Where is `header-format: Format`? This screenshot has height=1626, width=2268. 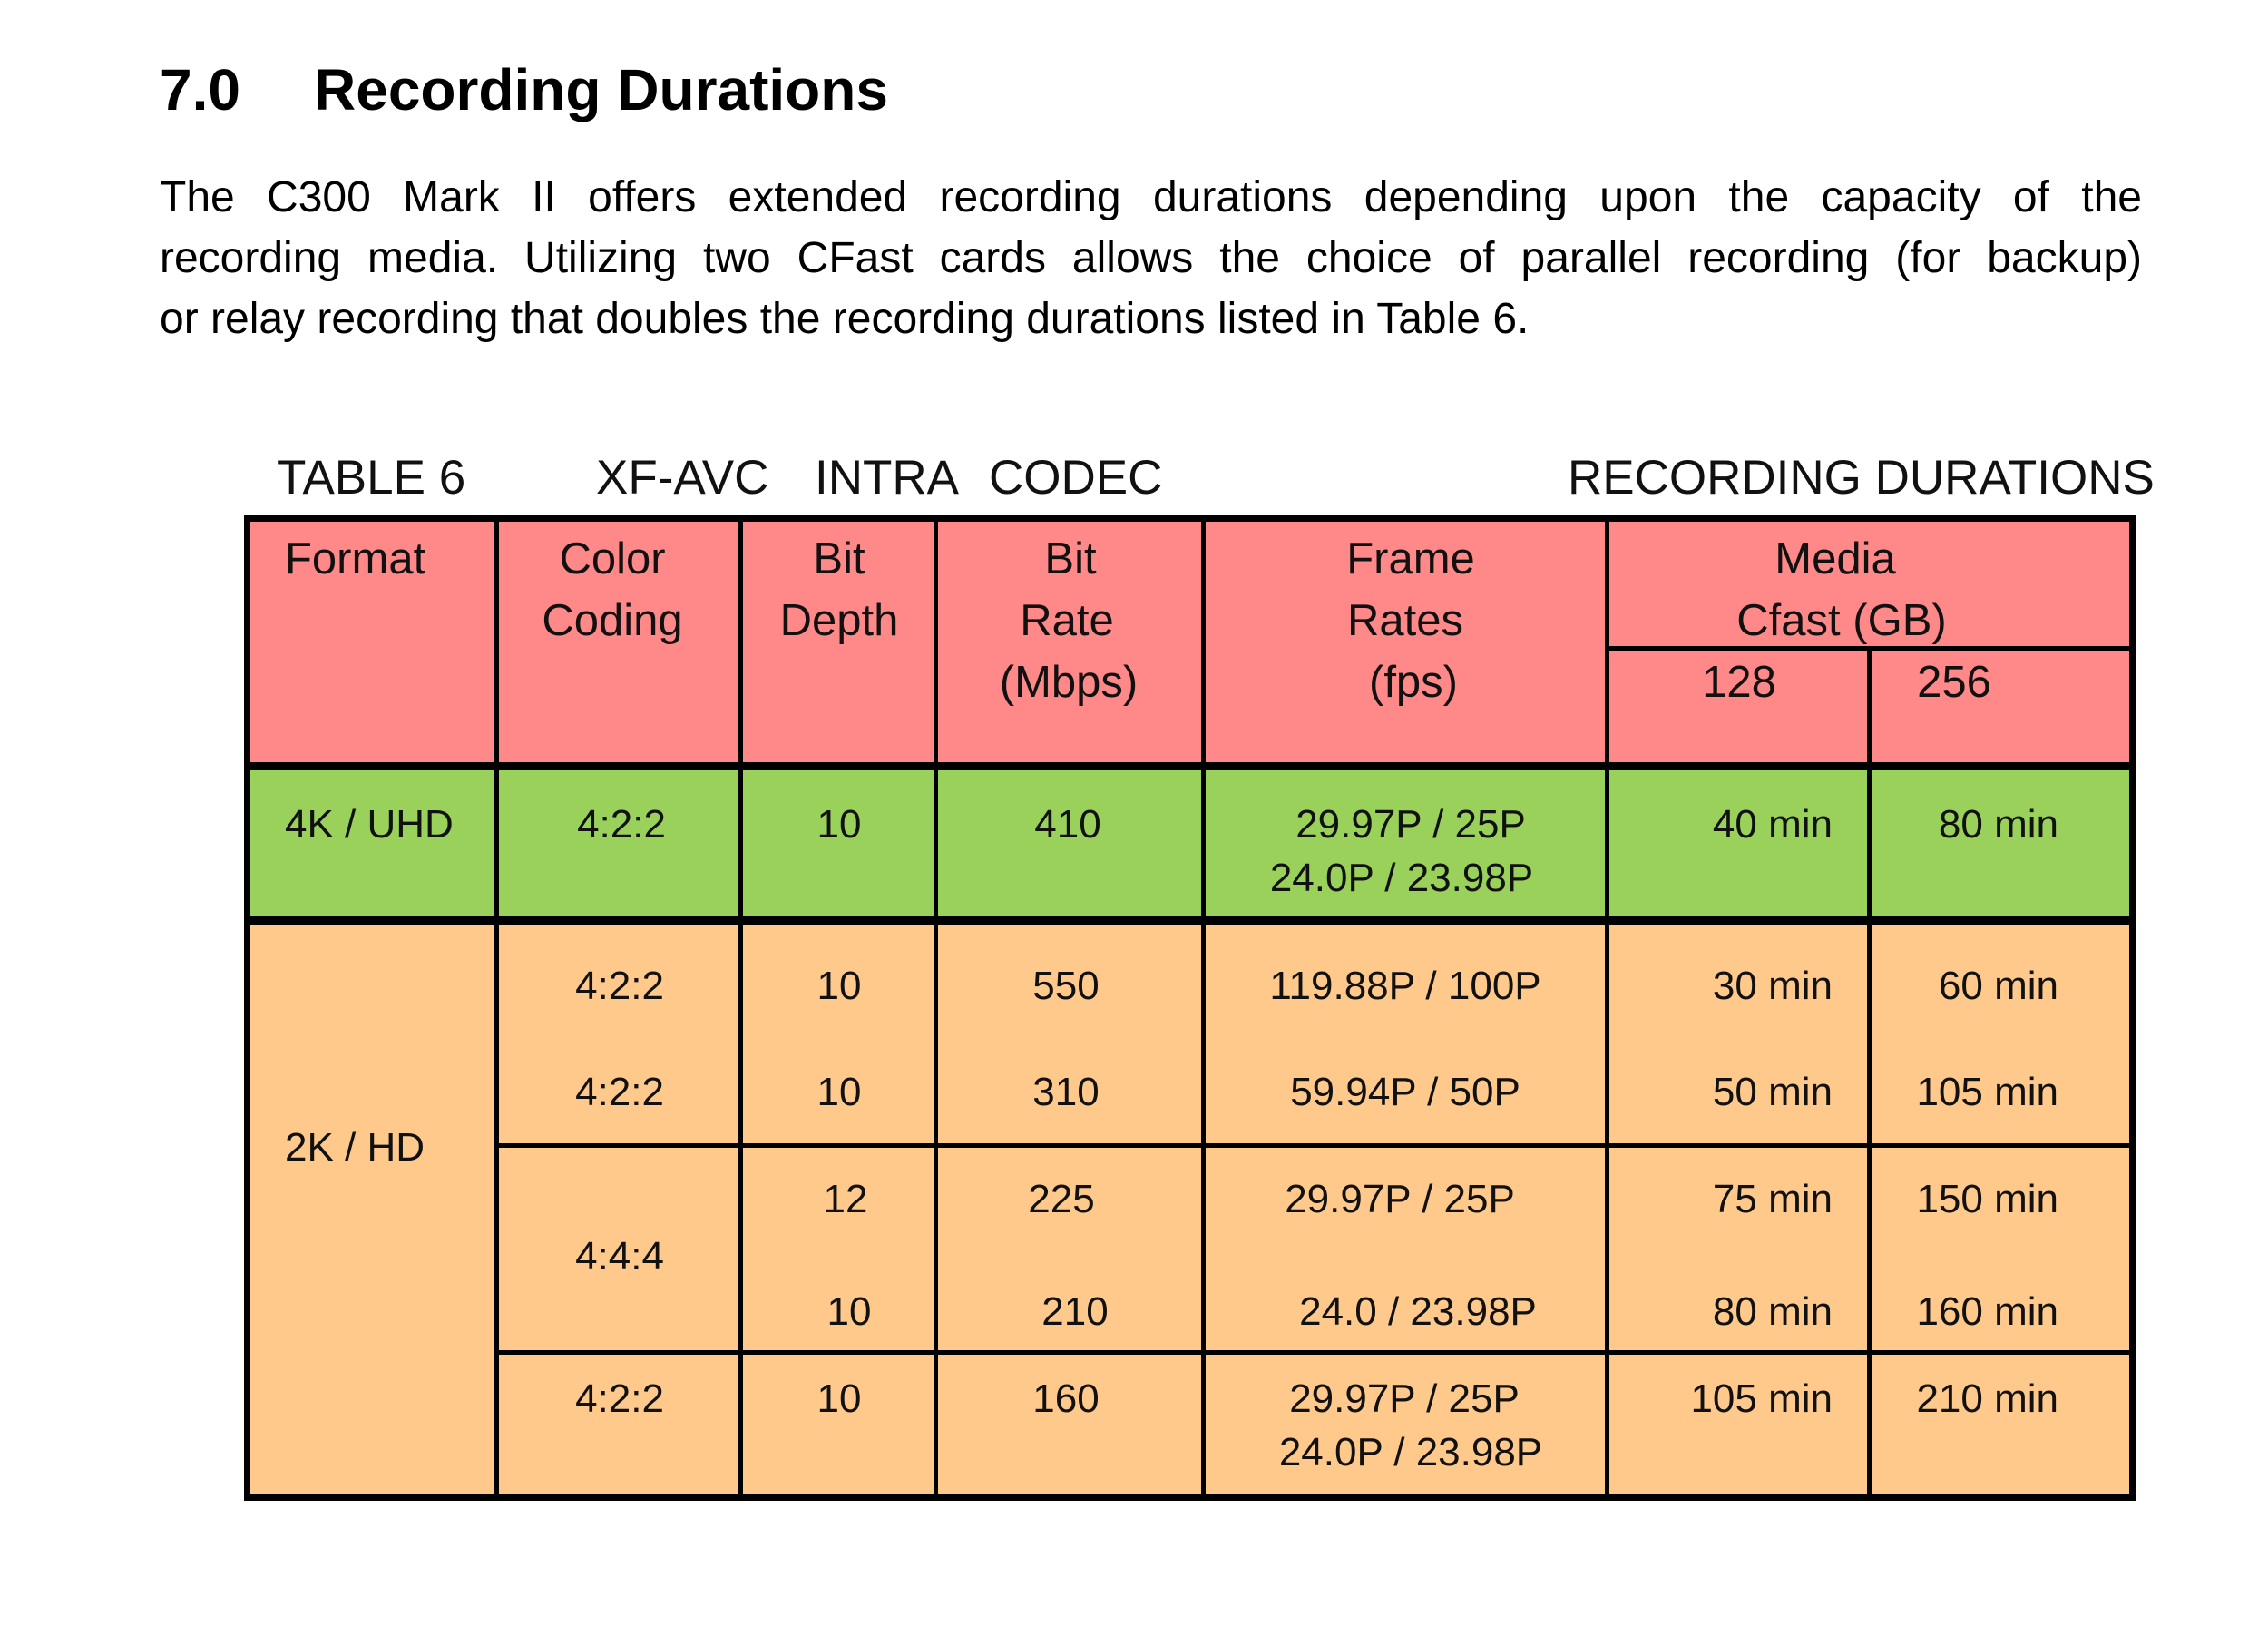 header-format: Format is located at coordinates (356, 558).